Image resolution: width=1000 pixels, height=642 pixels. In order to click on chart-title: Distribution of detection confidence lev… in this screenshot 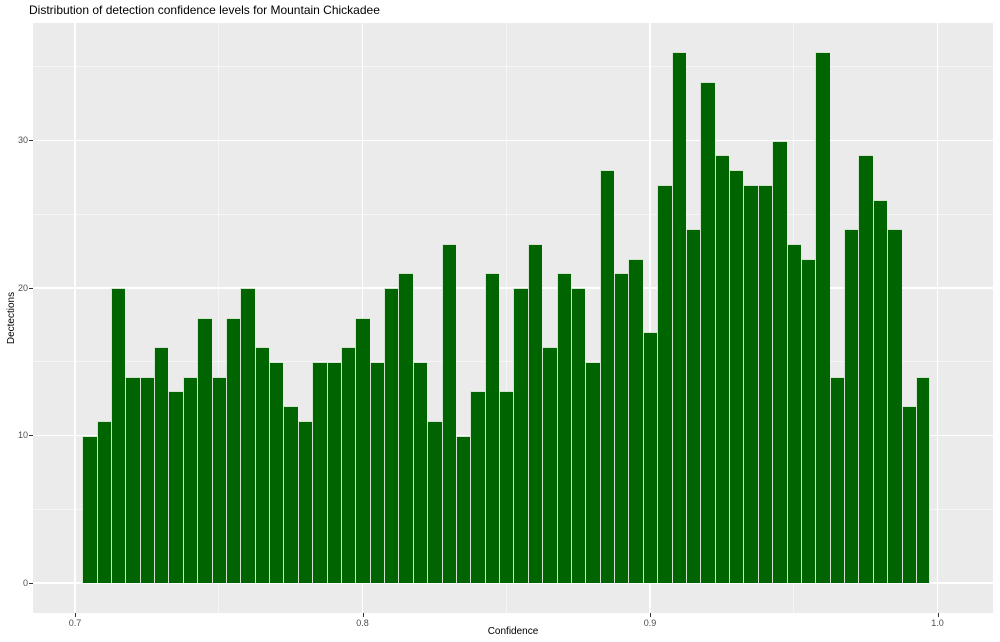, I will do `click(204, 10)`.